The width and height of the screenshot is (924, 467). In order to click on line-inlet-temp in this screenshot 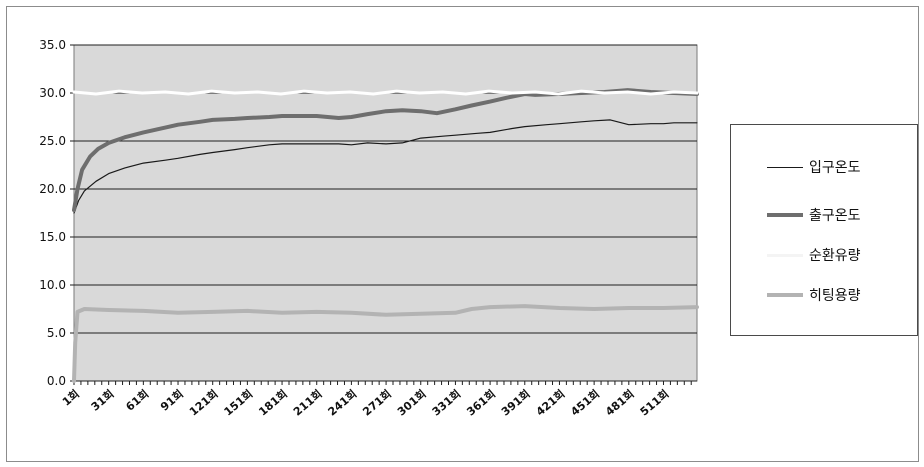, I will do `click(385, 166)`.